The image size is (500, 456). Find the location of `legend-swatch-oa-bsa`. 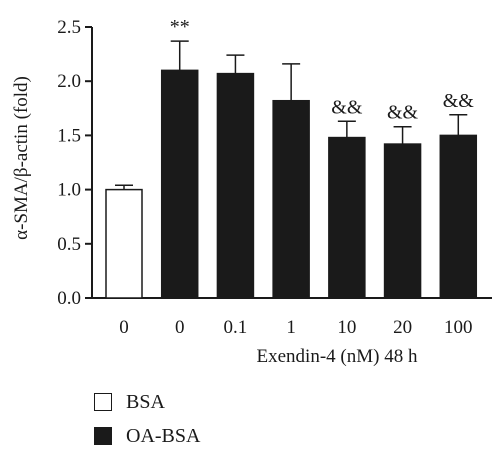

legend-swatch-oa-bsa is located at coordinates (103, 436).